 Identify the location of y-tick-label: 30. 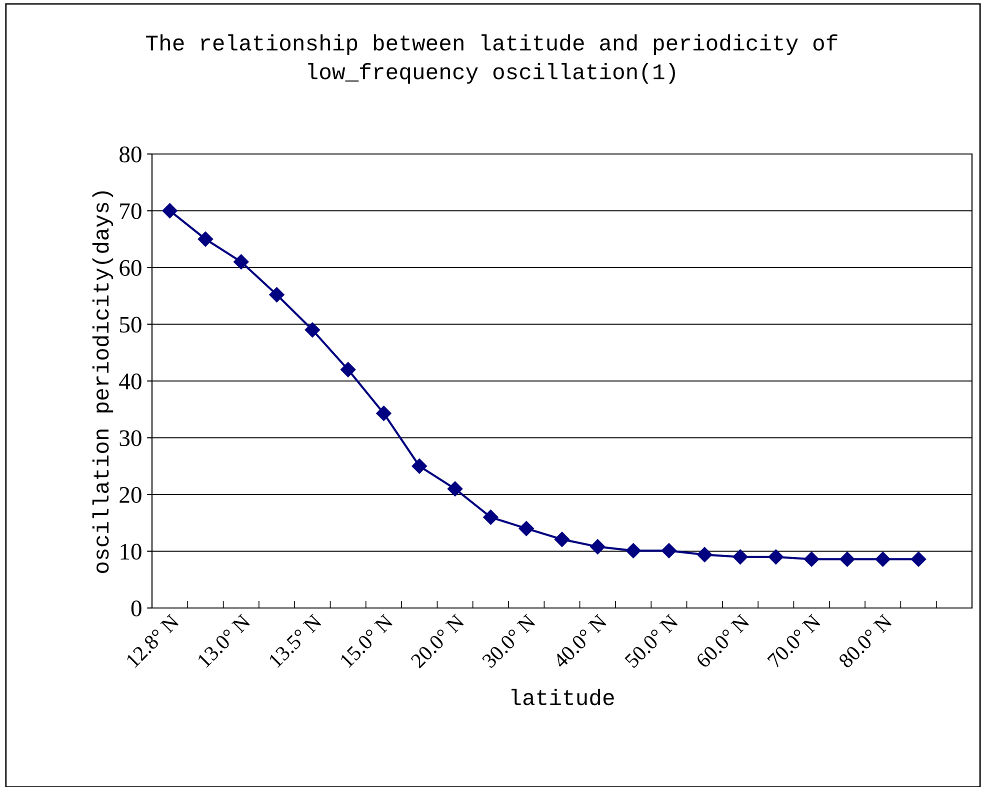
(131, 438).